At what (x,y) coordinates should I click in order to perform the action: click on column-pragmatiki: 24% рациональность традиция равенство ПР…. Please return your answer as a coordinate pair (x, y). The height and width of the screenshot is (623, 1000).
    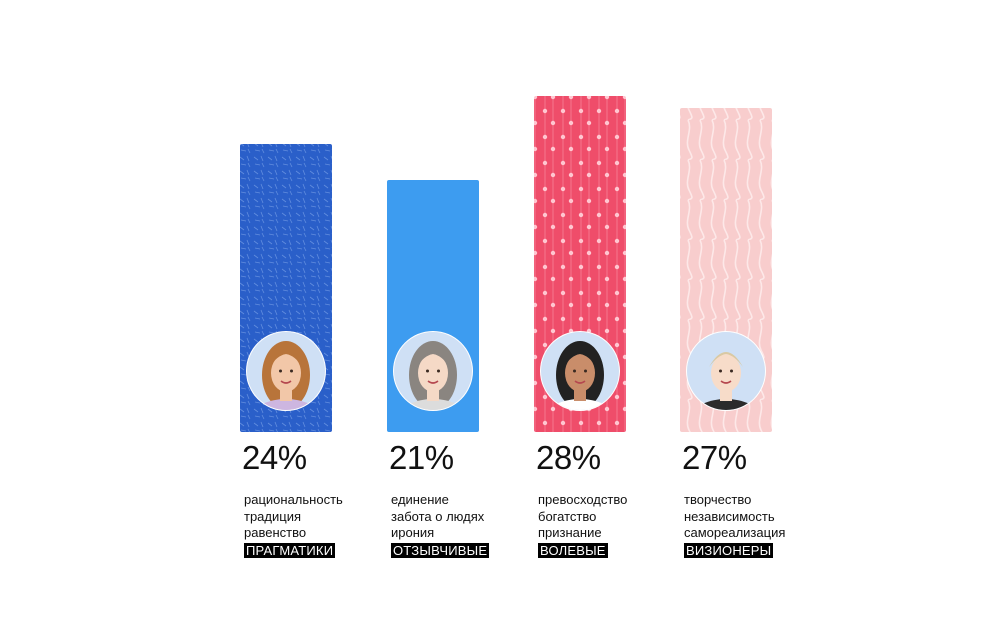
    Looking at the image, I should click on (318, 499).